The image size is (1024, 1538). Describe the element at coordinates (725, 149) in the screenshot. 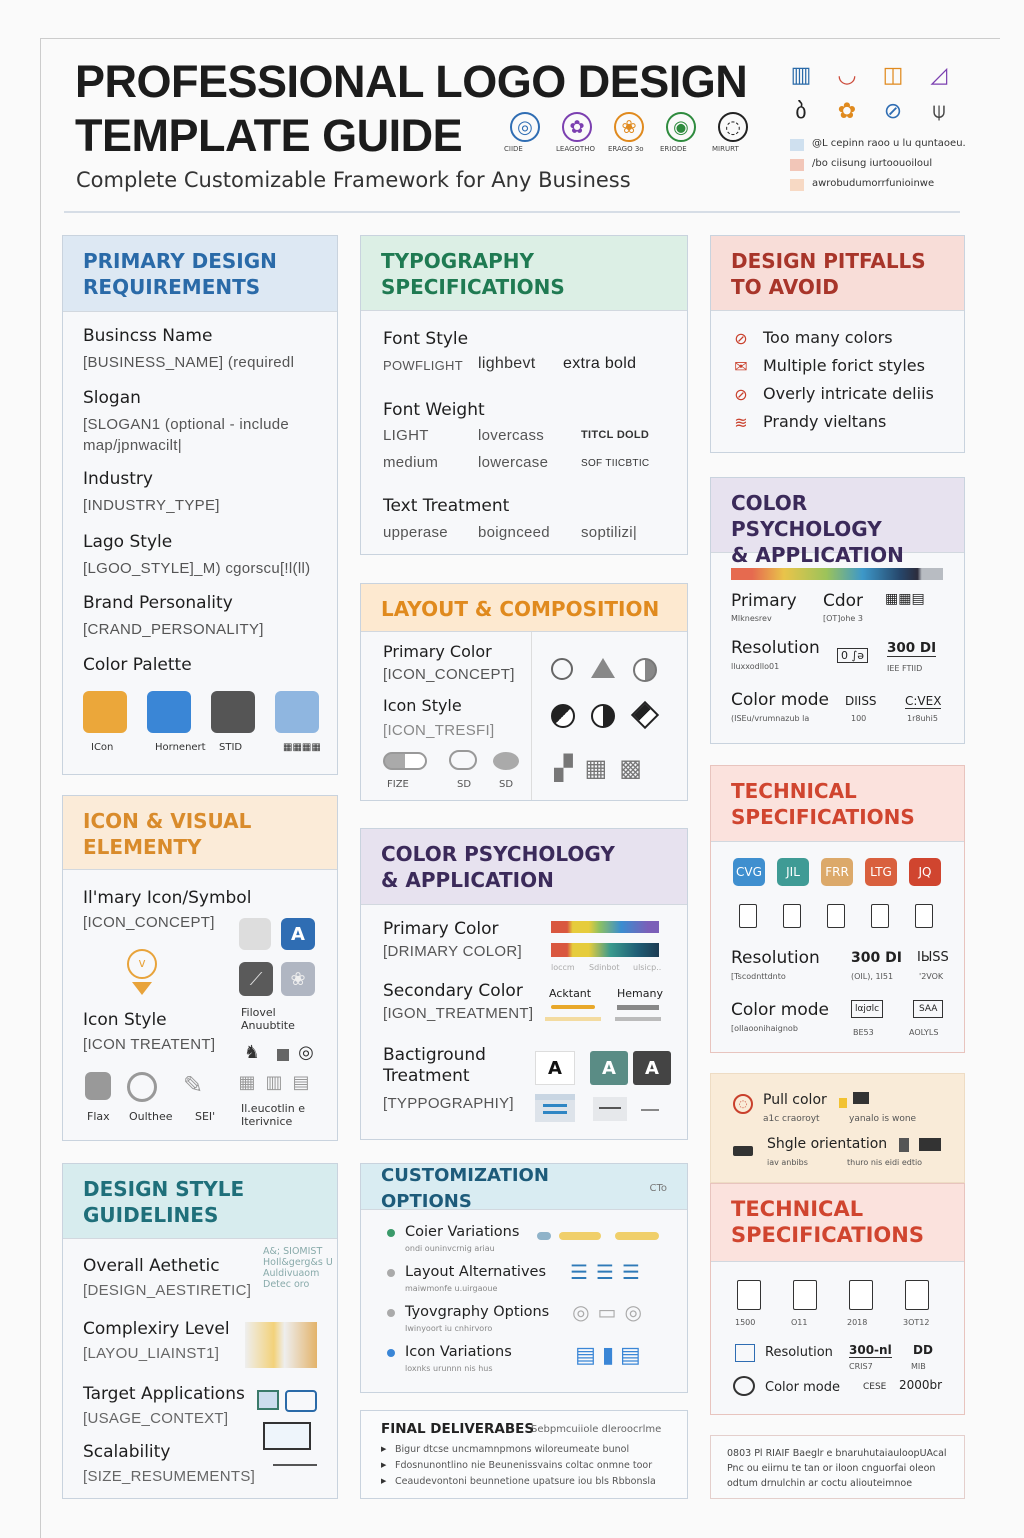

I see `sample-logo-label: MIRURT` at that location.